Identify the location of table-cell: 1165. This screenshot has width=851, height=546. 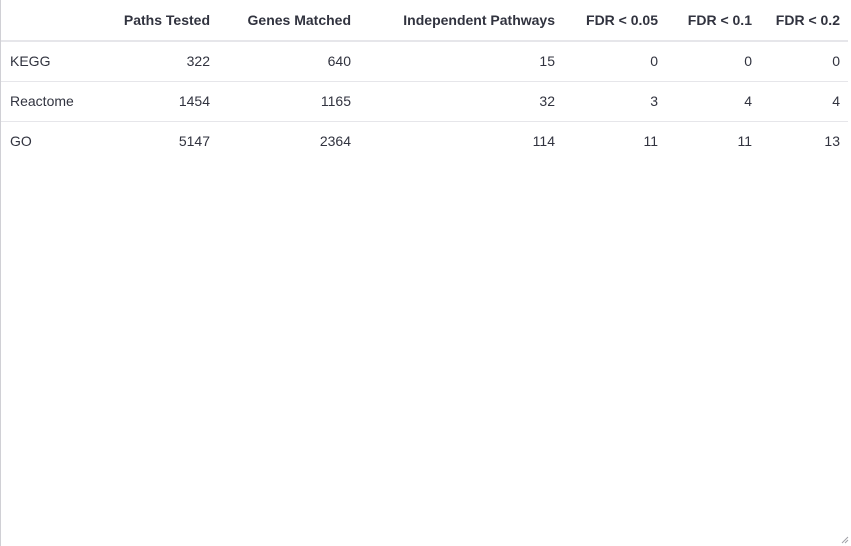
(288, 101).